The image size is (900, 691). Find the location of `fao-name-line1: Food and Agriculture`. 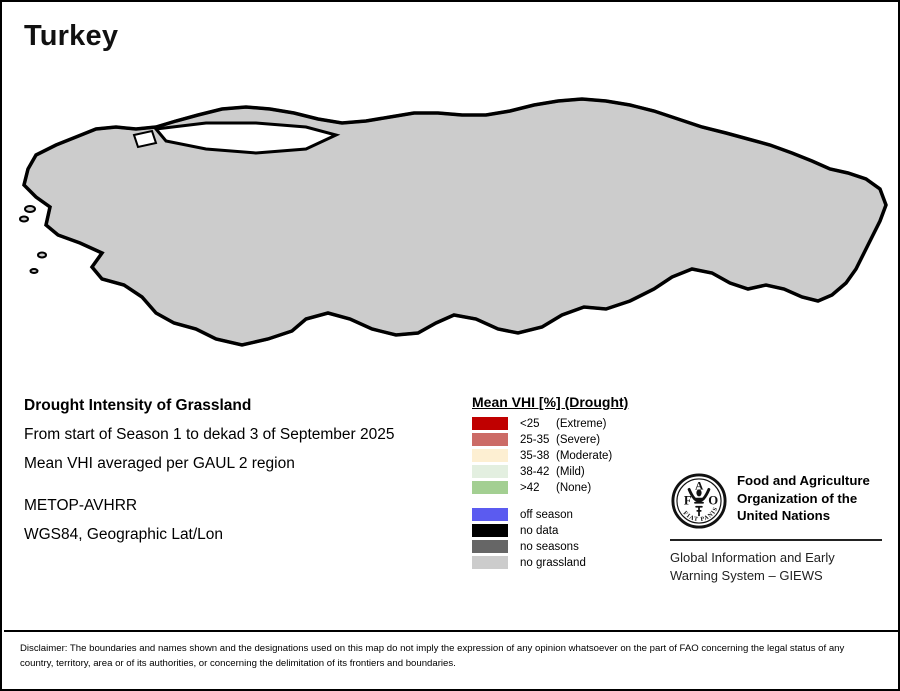

fao-name-line1: Food and Agriculture is located at coordinates (803, 480).